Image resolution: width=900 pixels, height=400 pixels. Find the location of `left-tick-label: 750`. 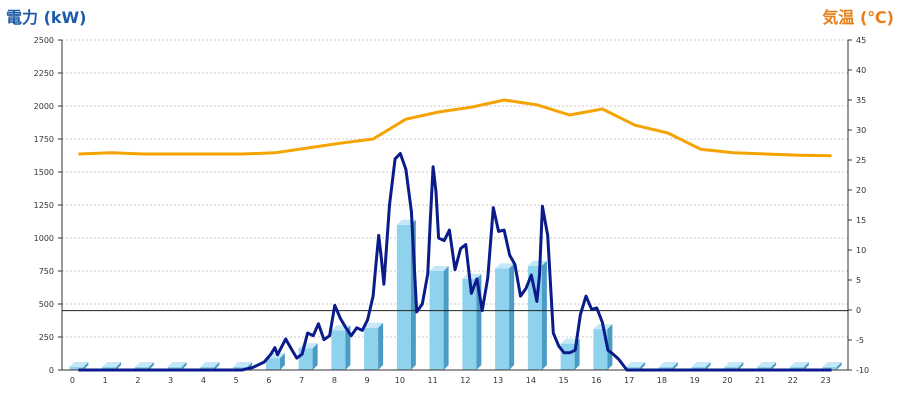

left-tick-label: 750 is located at coordinates (46, 271).